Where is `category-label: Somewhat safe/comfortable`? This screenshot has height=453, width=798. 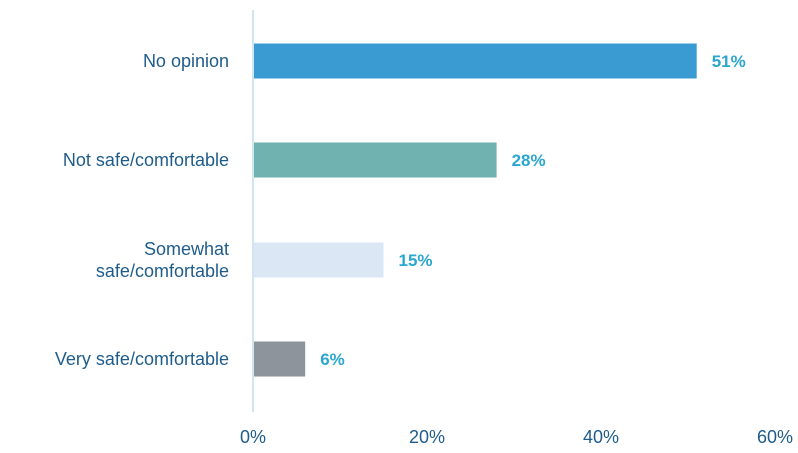
category-label: Somewhat safe/comfortable is located at coordinates (162, 260).